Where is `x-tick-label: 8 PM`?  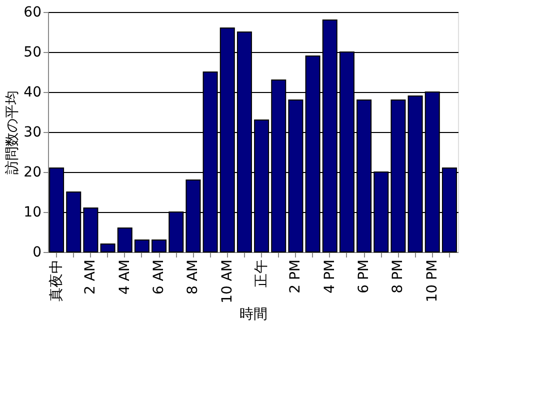 x-tick-label: 8 PM is located at coordinates (398, 277).